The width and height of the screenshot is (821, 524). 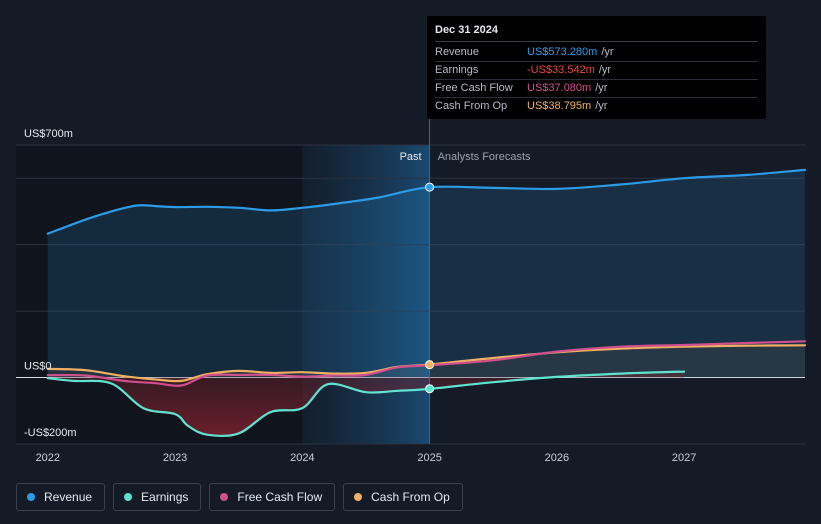 What do you see at coordinates (429, 458) in the screenshot?
I see `x-tick-label: 2025` at bounding box center [429, 458].